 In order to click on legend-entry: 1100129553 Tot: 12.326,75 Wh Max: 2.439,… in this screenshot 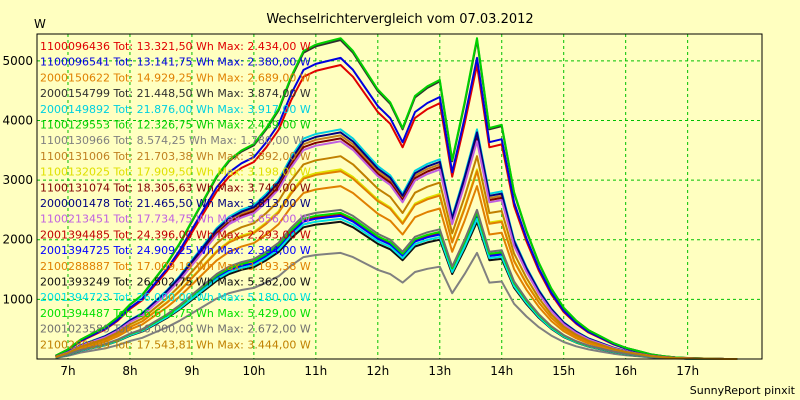, I will do `click(175, 125)`.